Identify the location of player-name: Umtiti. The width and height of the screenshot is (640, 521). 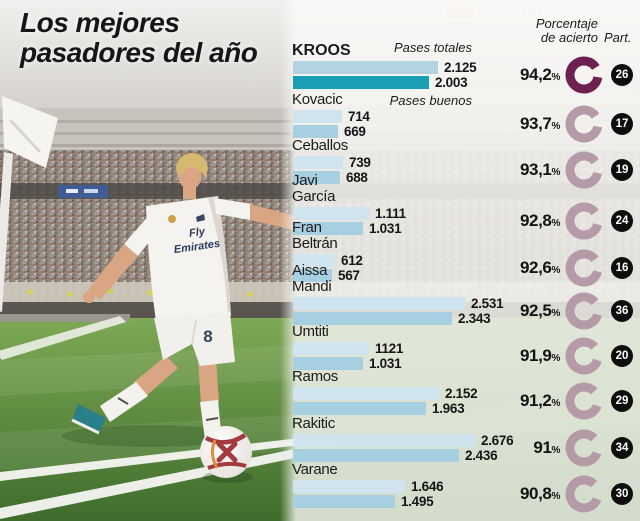
(310, 332).